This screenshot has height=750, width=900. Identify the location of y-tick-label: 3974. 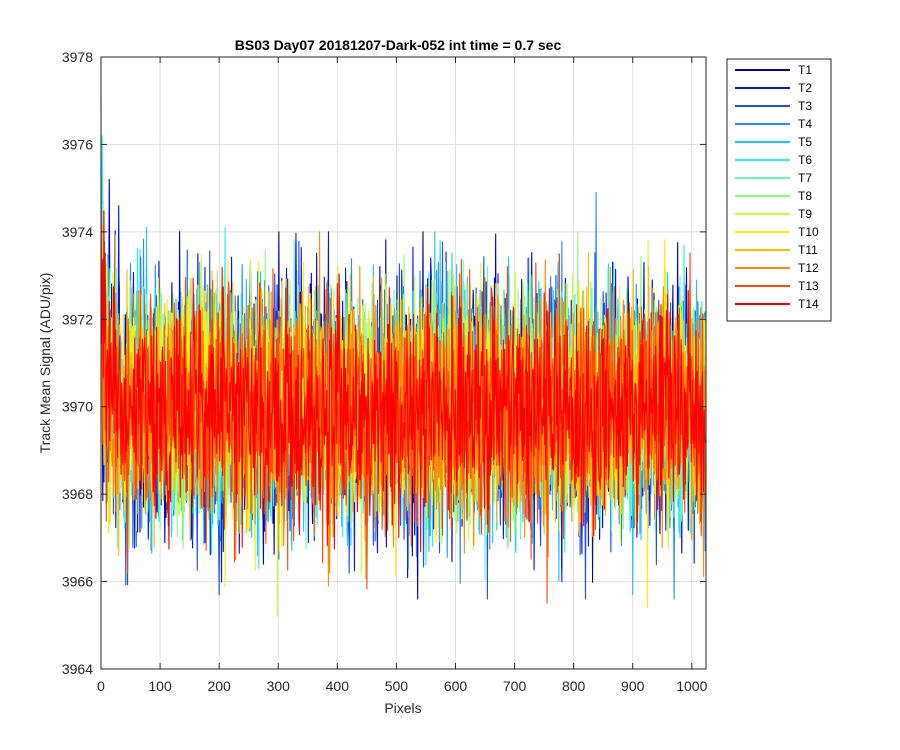
(77, 232).